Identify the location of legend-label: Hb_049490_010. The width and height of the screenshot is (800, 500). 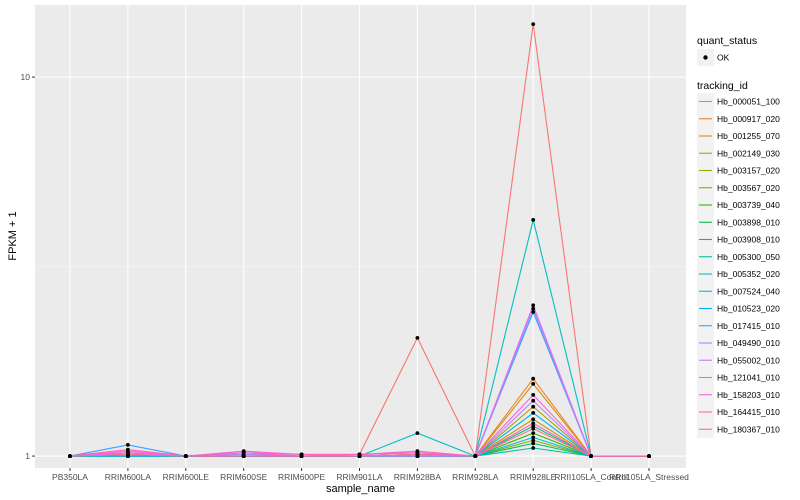
(748, 343).